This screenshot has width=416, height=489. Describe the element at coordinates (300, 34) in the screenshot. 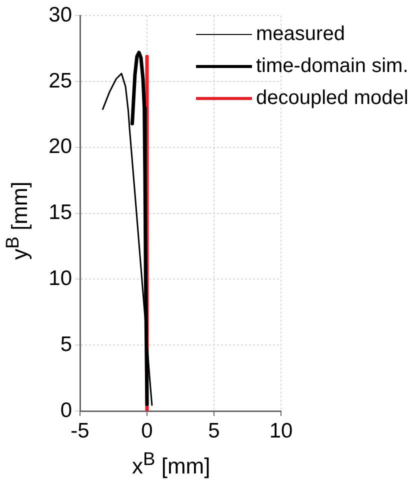

I see `legend-label: measured` at that location.